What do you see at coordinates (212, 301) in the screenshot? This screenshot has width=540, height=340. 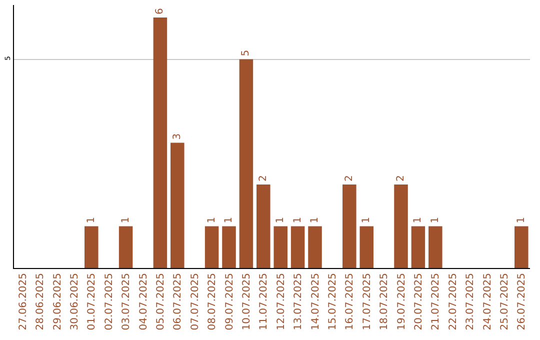 I see `x-tick-label: 08.07.2025` at bounding box center [212, 301].